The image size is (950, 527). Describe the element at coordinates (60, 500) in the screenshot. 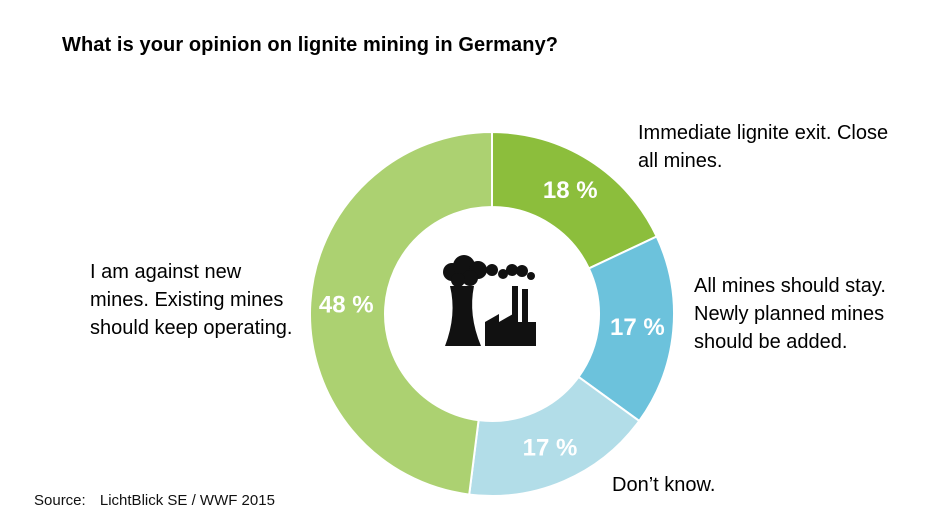

I see `source-label: Source:` at that location.